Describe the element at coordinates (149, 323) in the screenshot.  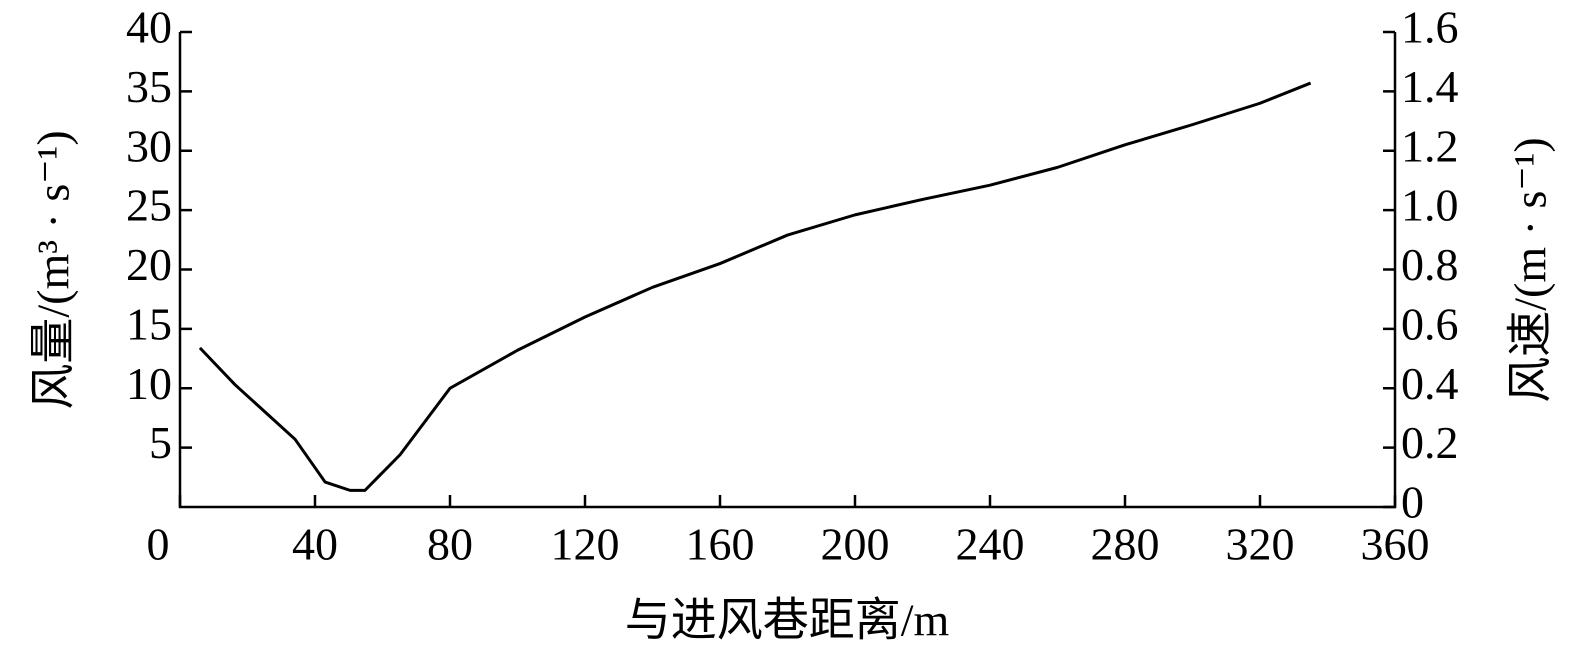
I see `y-tick-label: 15` at that location.